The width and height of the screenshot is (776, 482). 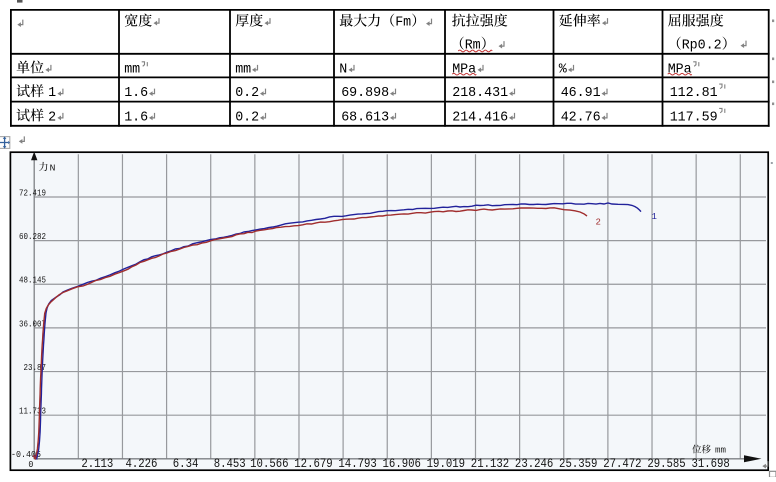 What do you see at coordinates (32, 281) in the screenshot?
I see `svg-text: 48.145` at bounding box center [32, 281].